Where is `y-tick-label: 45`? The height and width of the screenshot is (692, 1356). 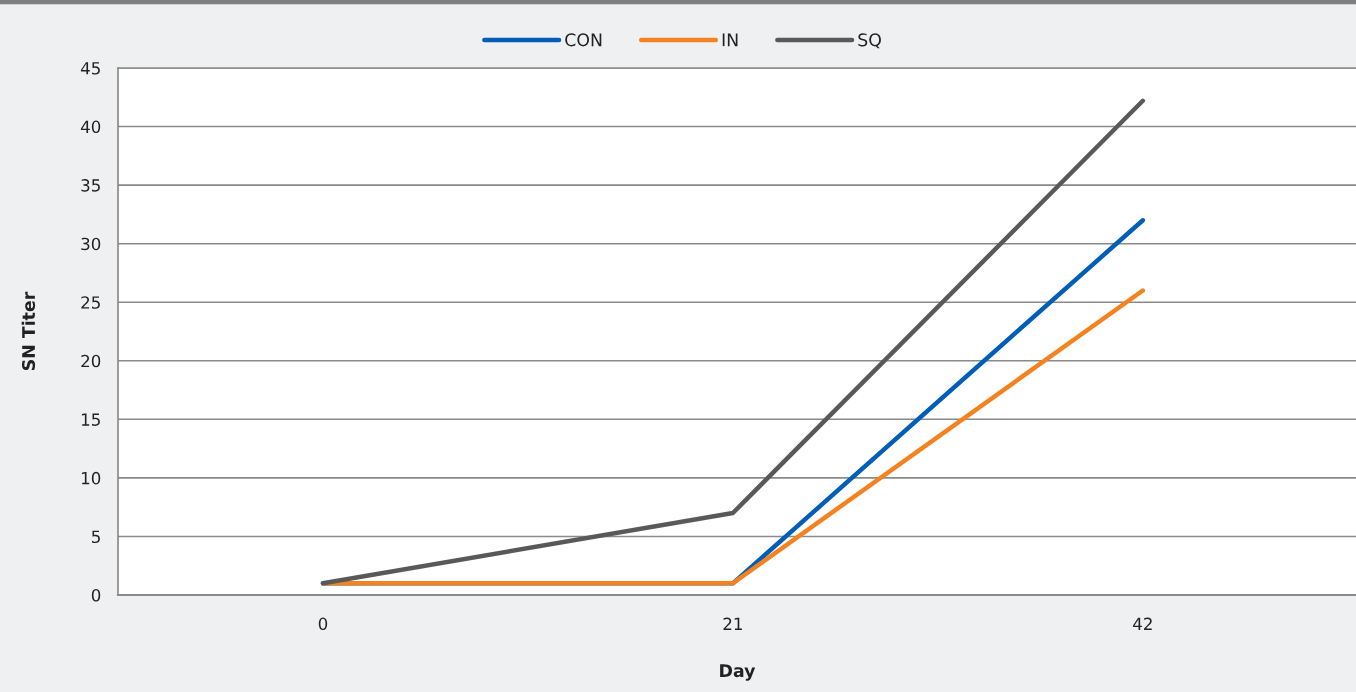 y-tick-label: 45 is located at coordinates (90, 68).